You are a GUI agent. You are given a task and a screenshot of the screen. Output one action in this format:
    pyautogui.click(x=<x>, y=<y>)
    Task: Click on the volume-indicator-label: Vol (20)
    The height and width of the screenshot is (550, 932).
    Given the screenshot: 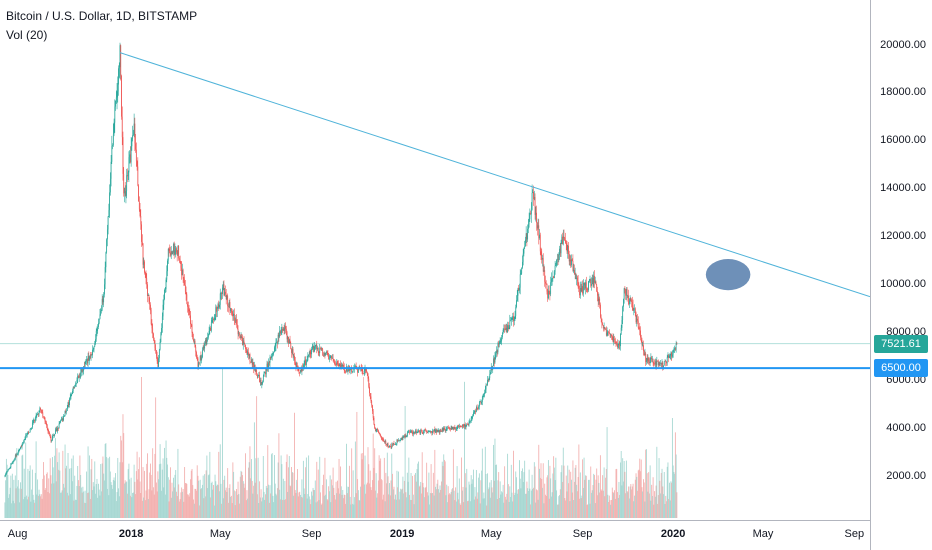 What is the action you would take?
    pyautogui.click(x=27, y=35)
    